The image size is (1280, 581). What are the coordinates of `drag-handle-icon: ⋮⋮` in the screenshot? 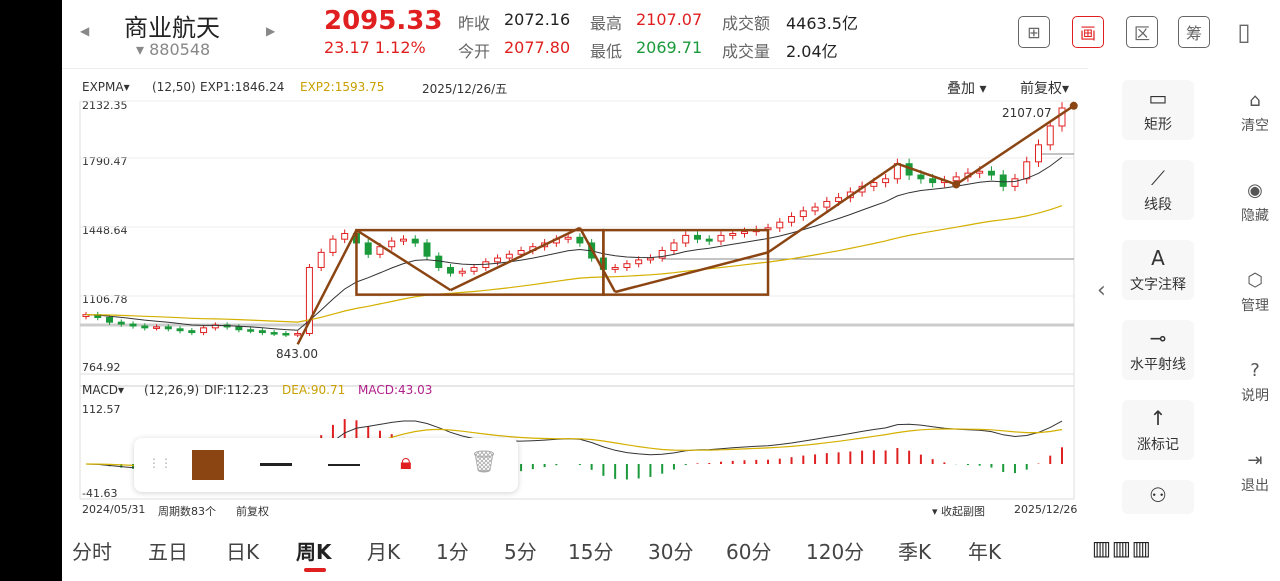 It's located at (160, 463).